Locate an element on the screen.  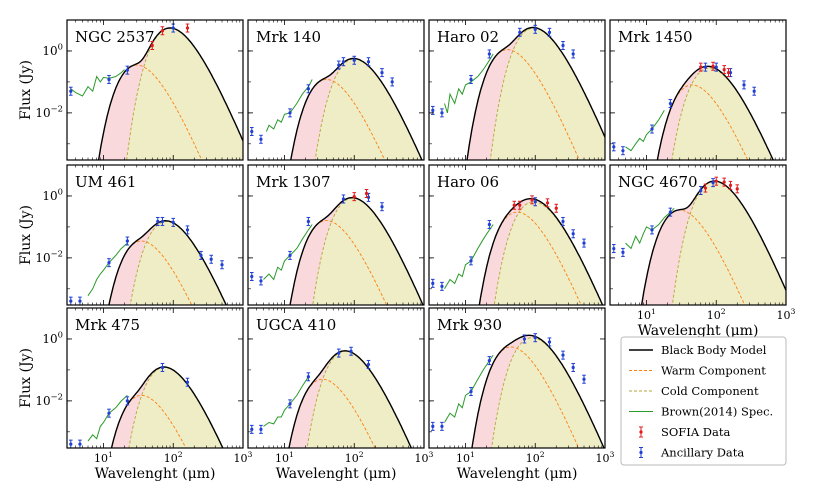
legend-label: Ancillary Data is located at coordinates (702, 453).